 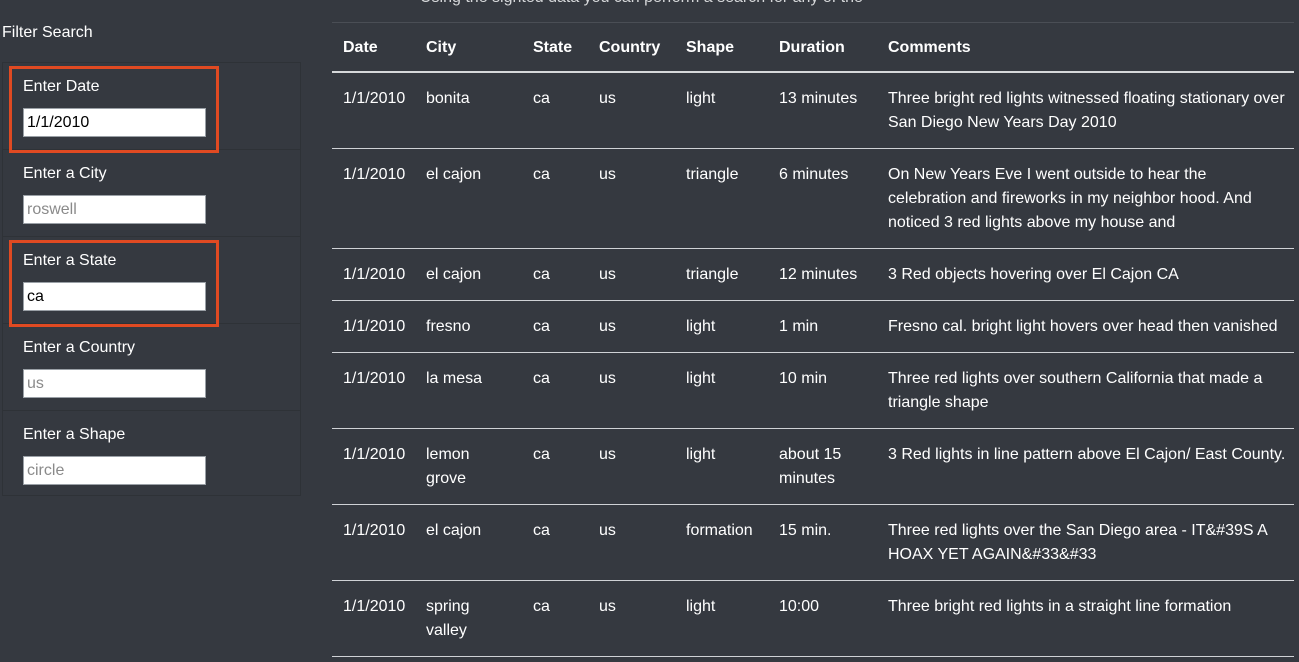 What do you see at coordinates (373, 48) in the screenshot?
I see `header-date: Date` at bounding box center [373, 48].